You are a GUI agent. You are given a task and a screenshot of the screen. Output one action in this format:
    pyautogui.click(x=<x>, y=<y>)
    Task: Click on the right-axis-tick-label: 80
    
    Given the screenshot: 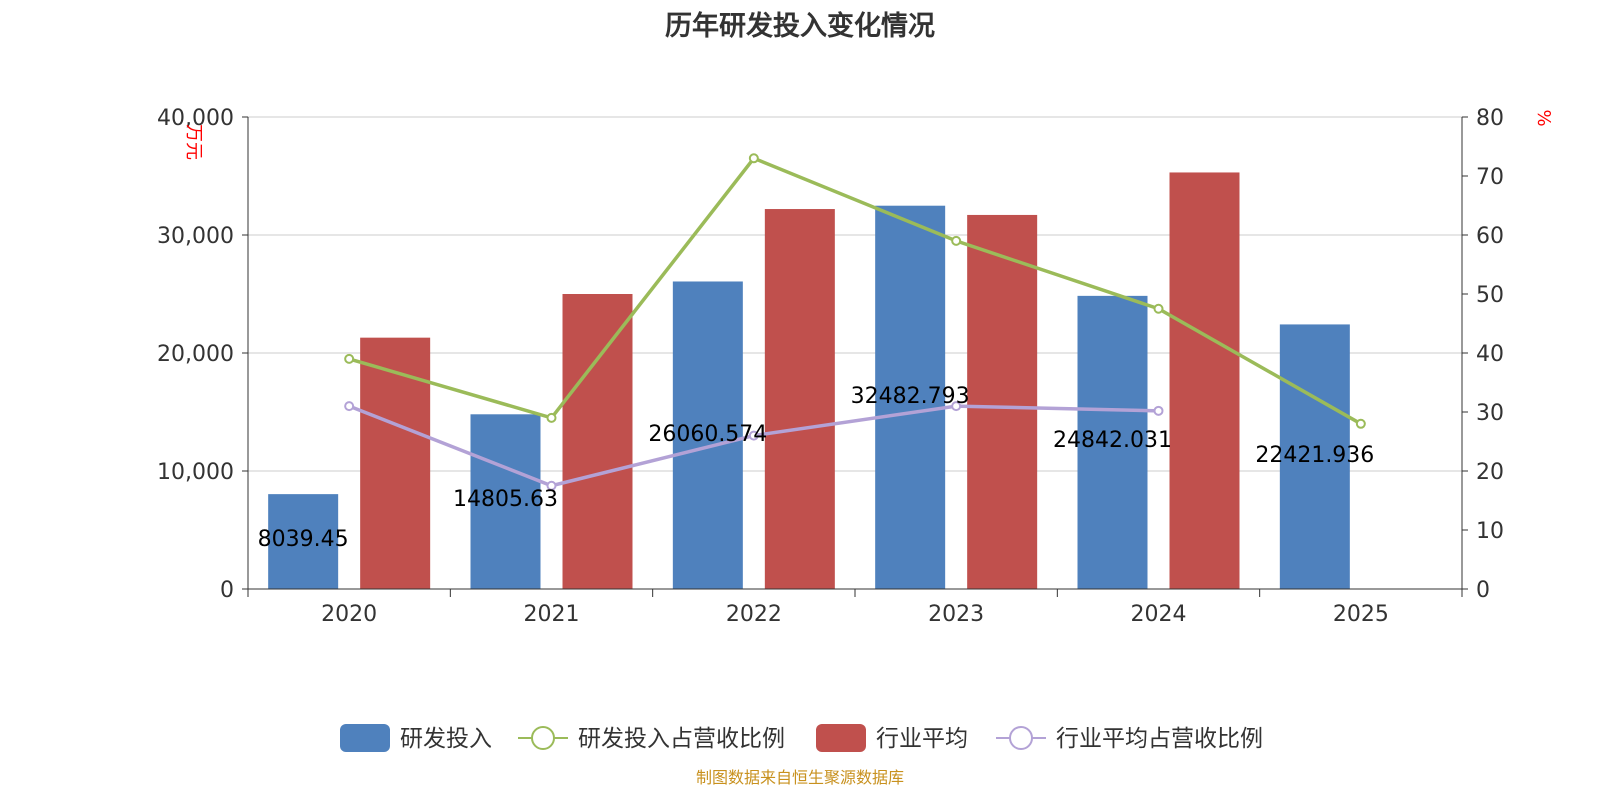 What is the action you would take?
    pyautogui.click(x=1490, y=118)
    